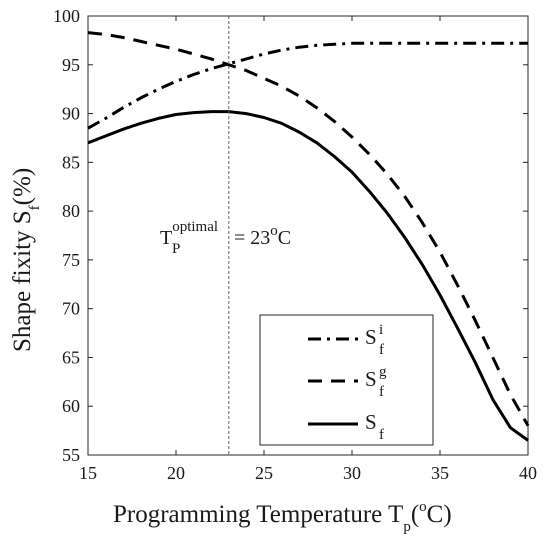 The height and width of the screenshot is (550, 547). I want to click on y-axis-label-subscript: f, so click(35, 207).